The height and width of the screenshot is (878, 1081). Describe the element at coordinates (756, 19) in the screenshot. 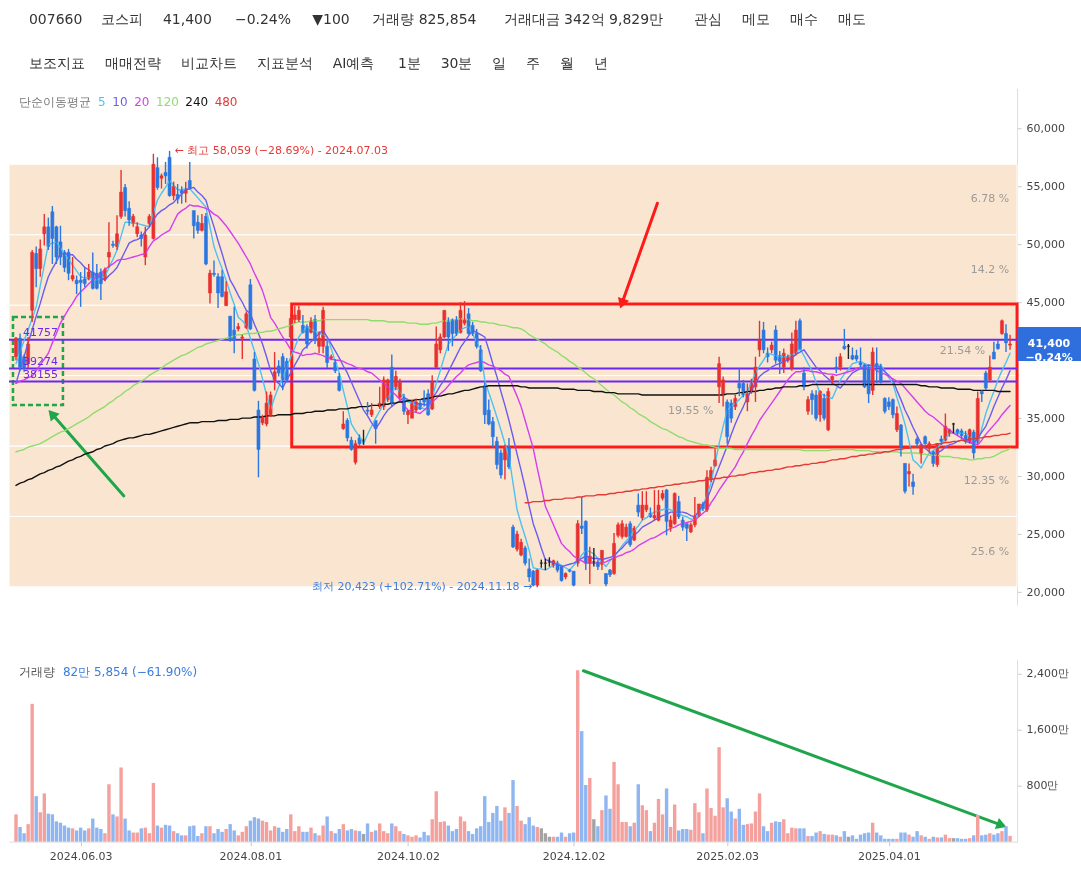

I see `text: 메모` at that location.